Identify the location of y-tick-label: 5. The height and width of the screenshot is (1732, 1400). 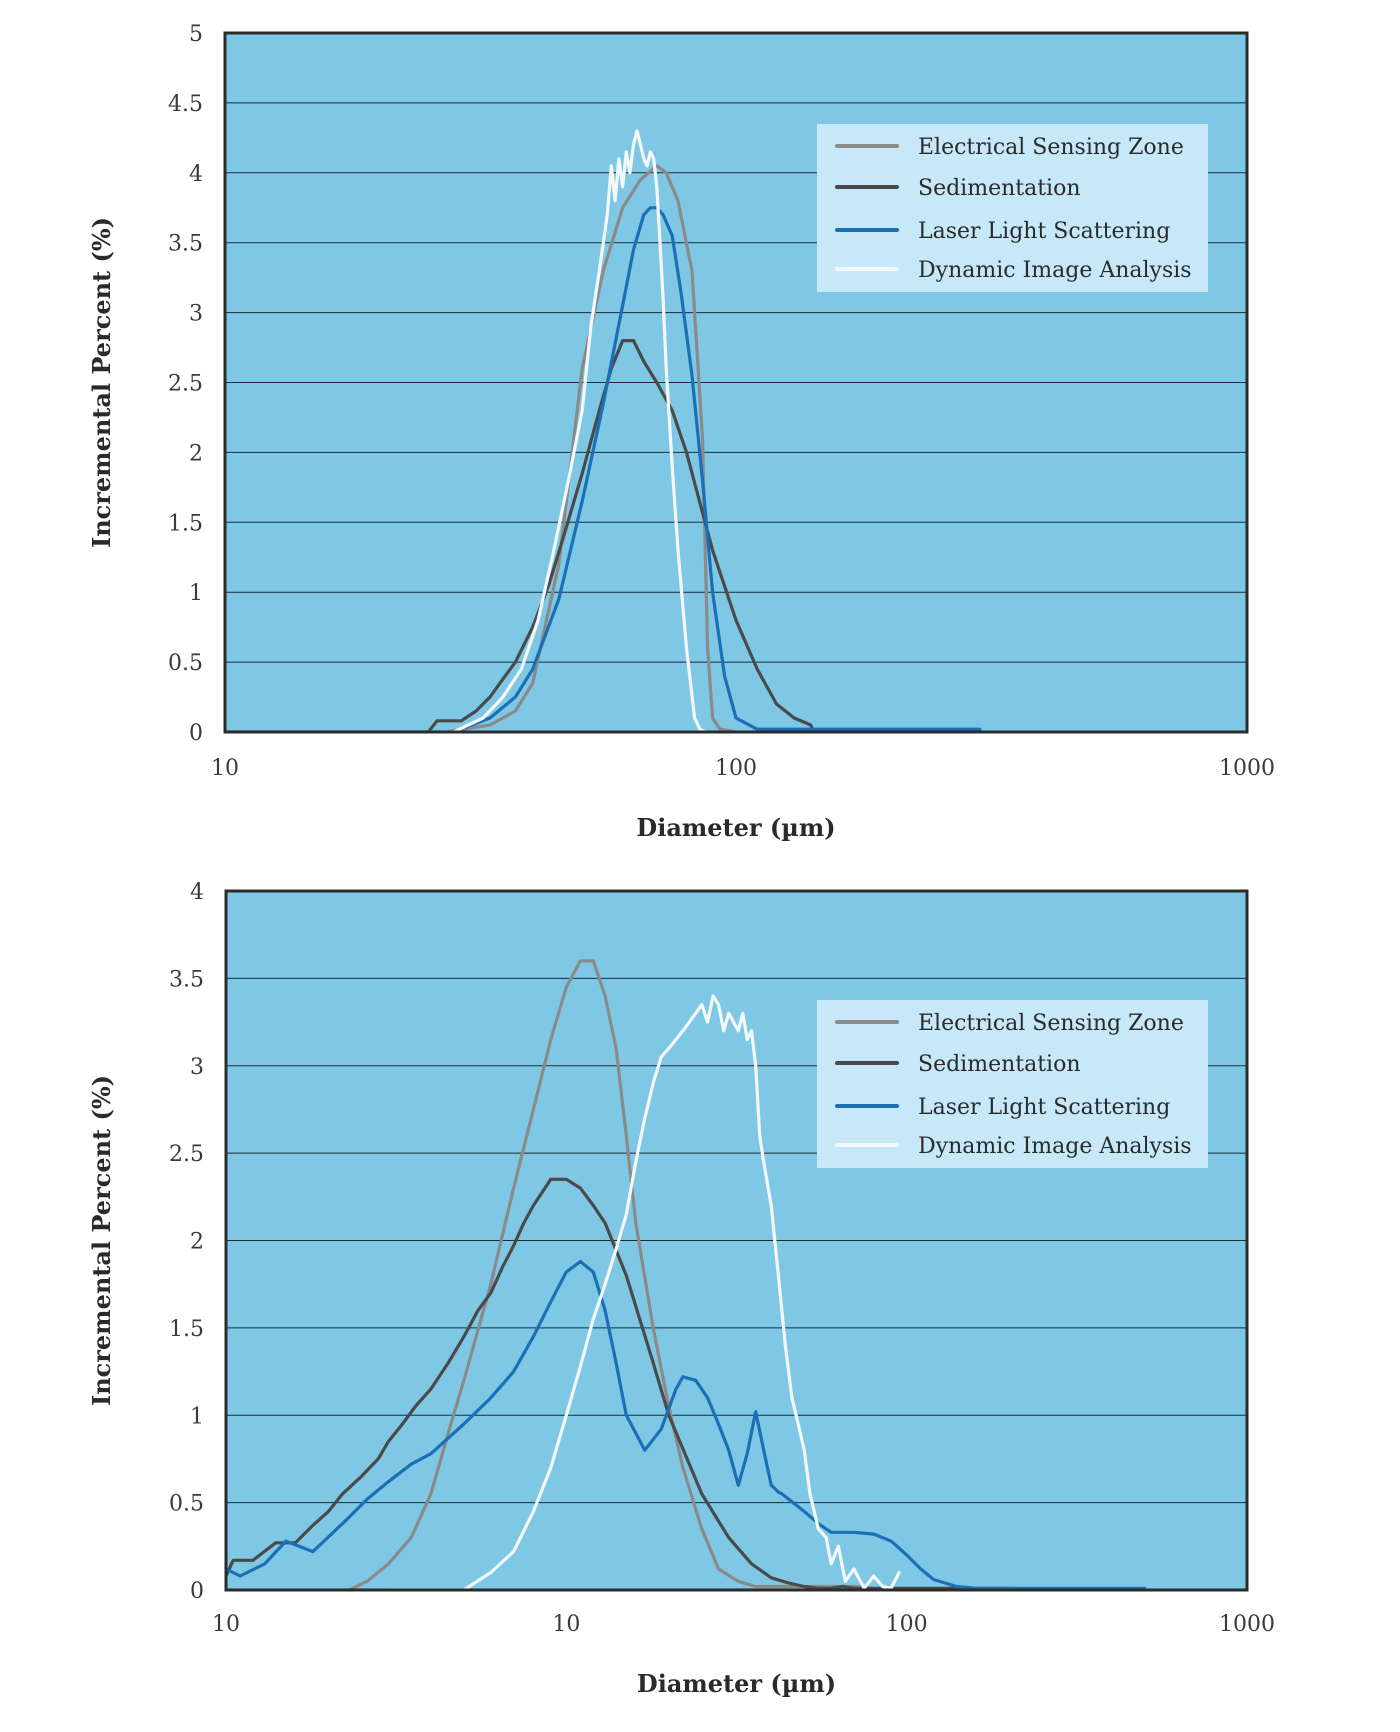
(196, 34).